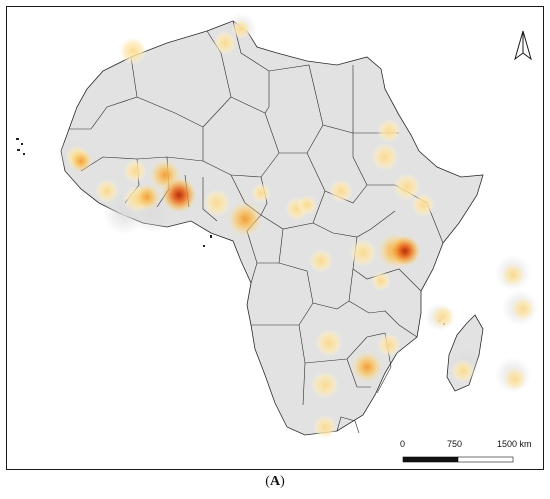 The height and width of the screenshot is (499, 550). I want to click on figure-caption: (A), so click(275, 482).